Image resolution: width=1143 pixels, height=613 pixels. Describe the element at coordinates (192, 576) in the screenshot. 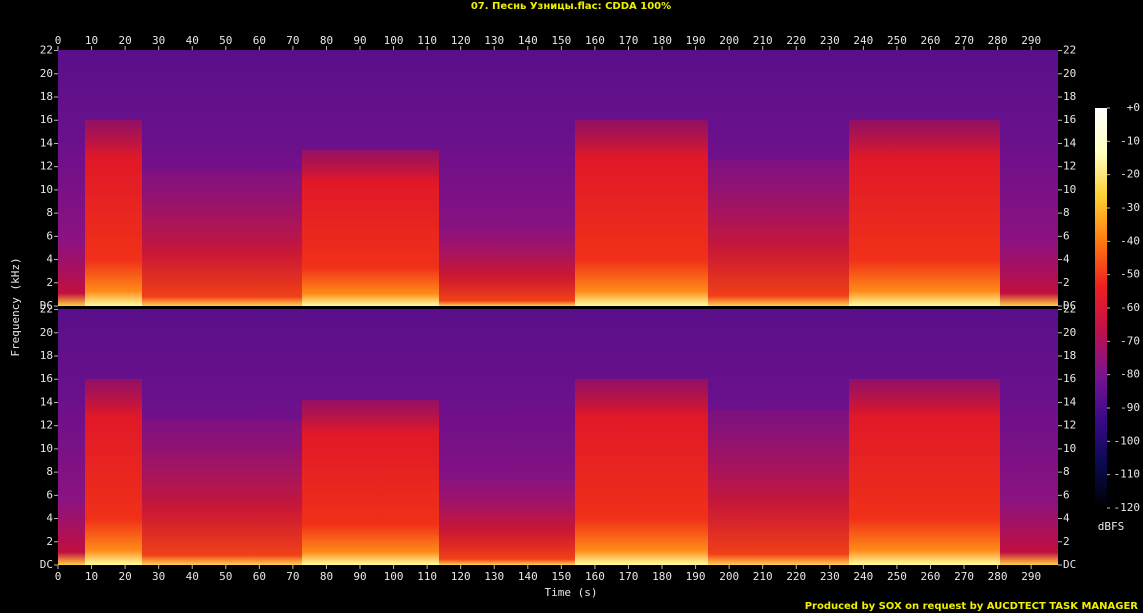

I see `x-tick-label: 40` at that location.